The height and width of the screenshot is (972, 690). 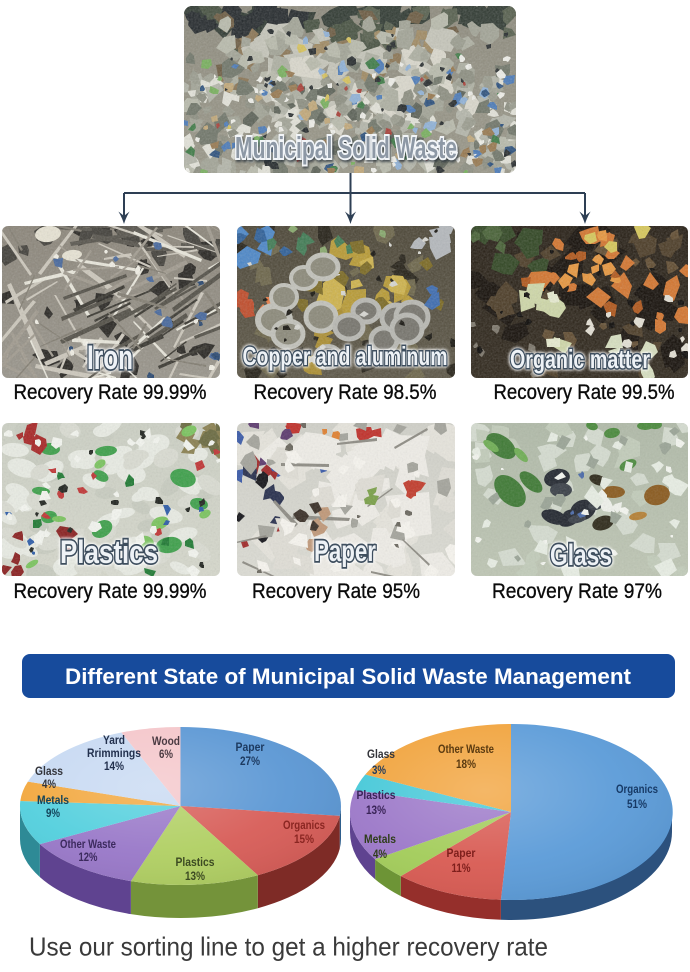 What do you see at coordinates (336, 591) in the screenshot?
I see `svg-text: Recovery Rate 95%` at bounding box center [336, 591].